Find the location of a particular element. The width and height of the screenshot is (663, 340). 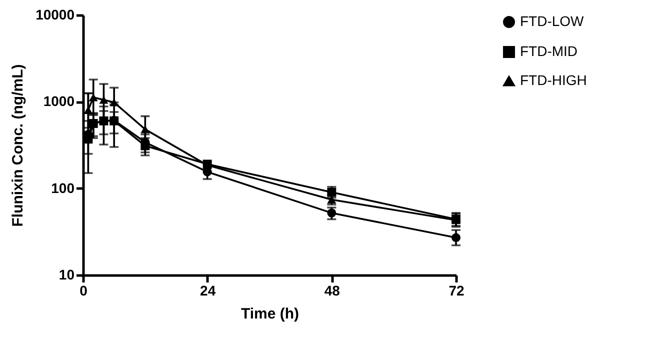

x-tick-label: 24 is located at coordinates (208, 290).